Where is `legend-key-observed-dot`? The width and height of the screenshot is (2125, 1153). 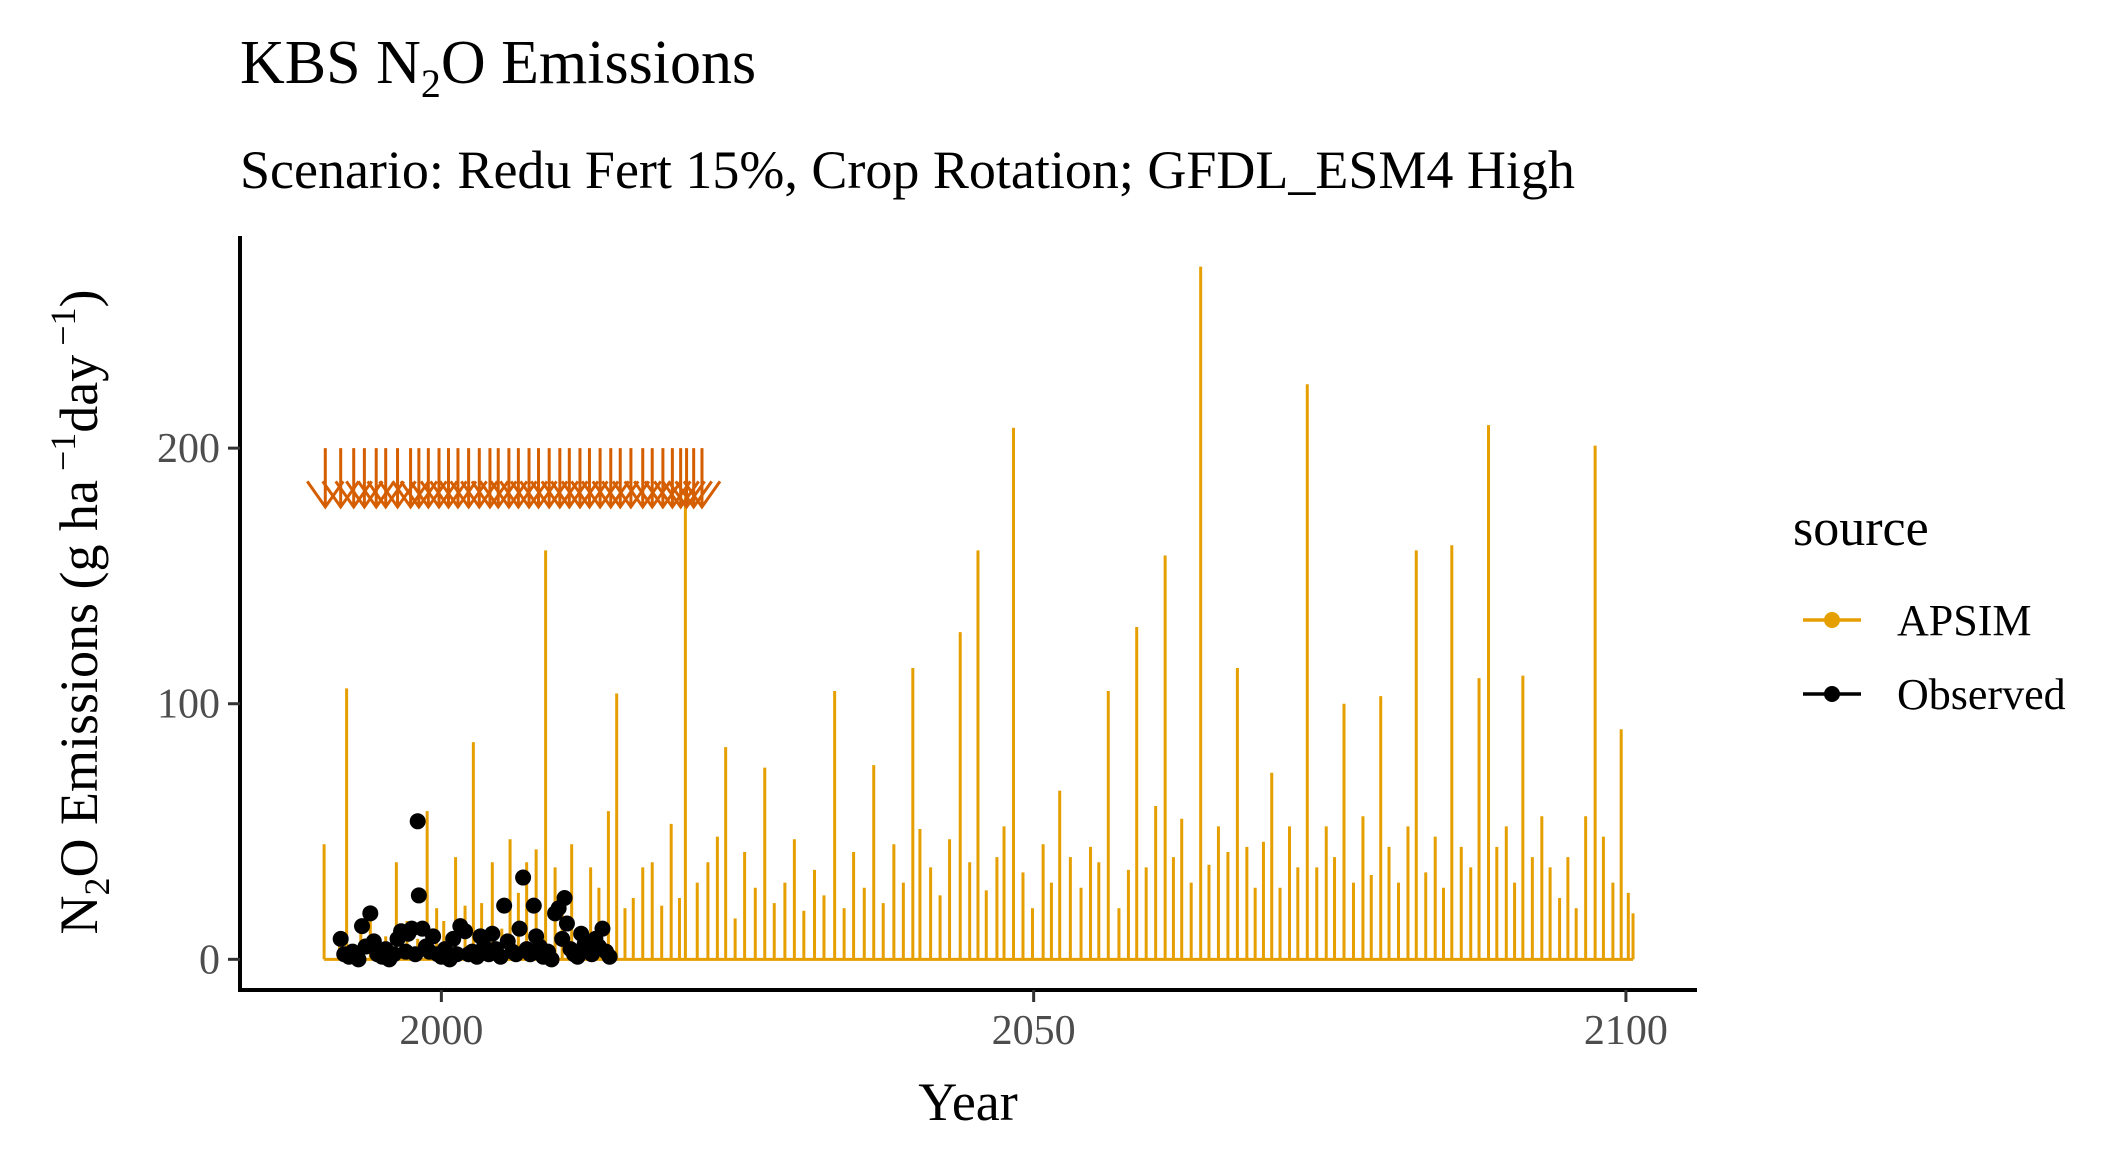 legend-key-observed-dot is located at coordinates (1832, 694).